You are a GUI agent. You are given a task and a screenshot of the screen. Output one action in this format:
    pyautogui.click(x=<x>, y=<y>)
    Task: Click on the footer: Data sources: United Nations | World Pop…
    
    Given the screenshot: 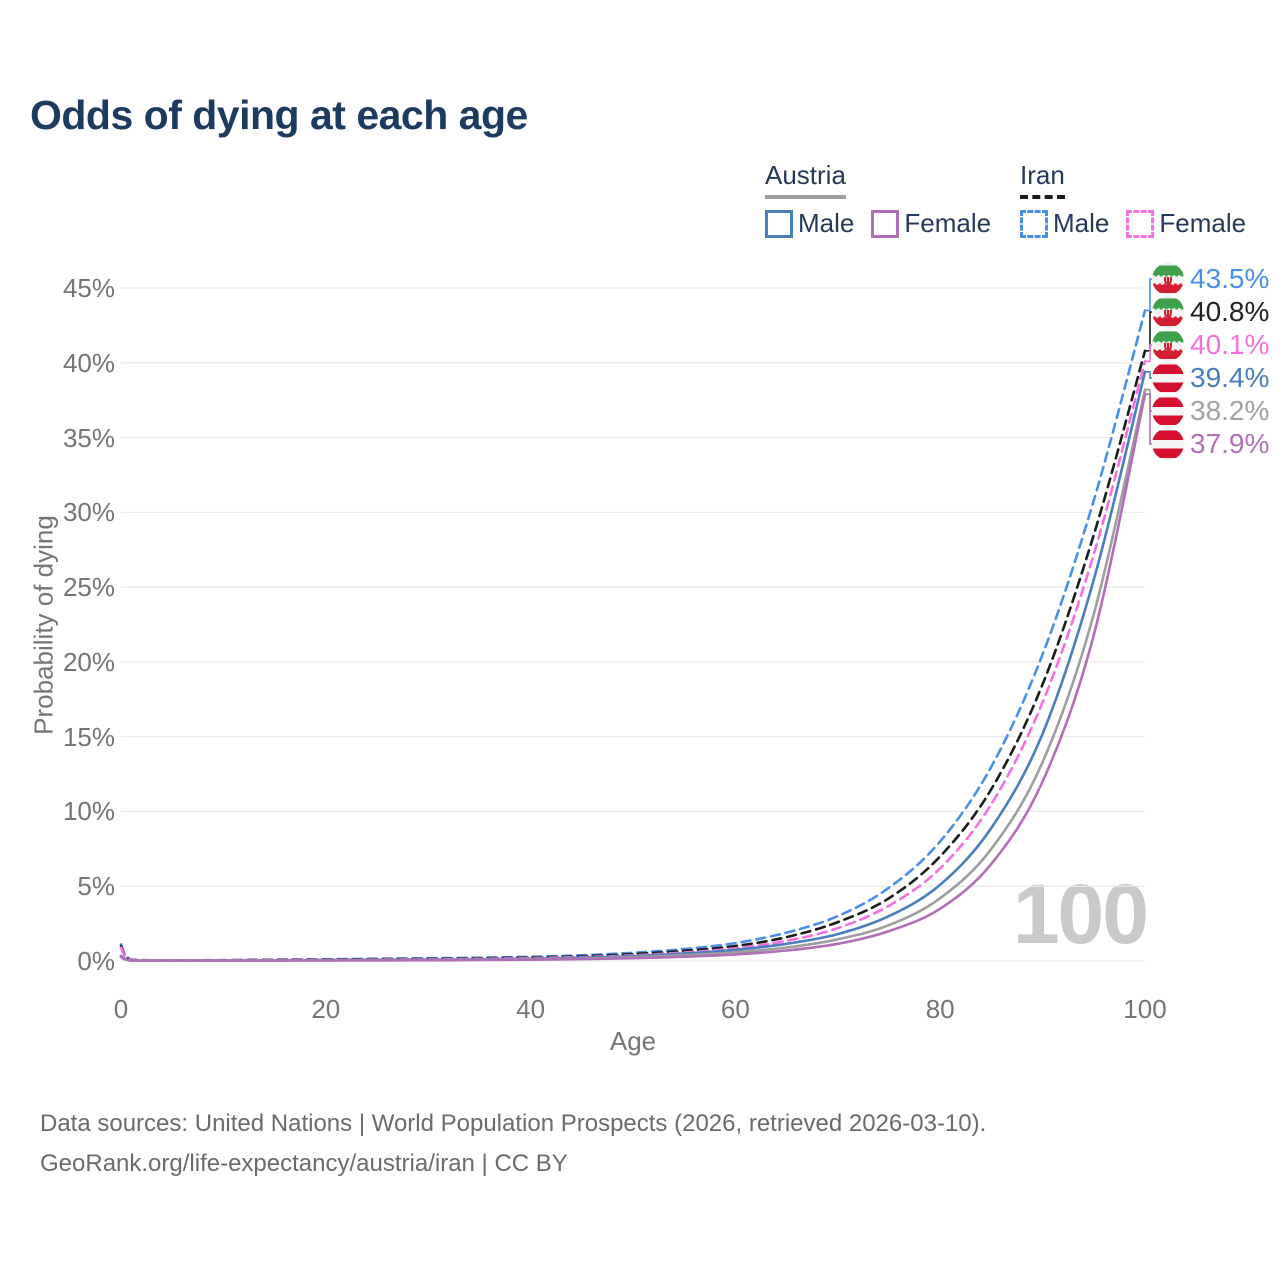 What is the action you would take?
    pyautogui.click(x=513, y=1144)
    